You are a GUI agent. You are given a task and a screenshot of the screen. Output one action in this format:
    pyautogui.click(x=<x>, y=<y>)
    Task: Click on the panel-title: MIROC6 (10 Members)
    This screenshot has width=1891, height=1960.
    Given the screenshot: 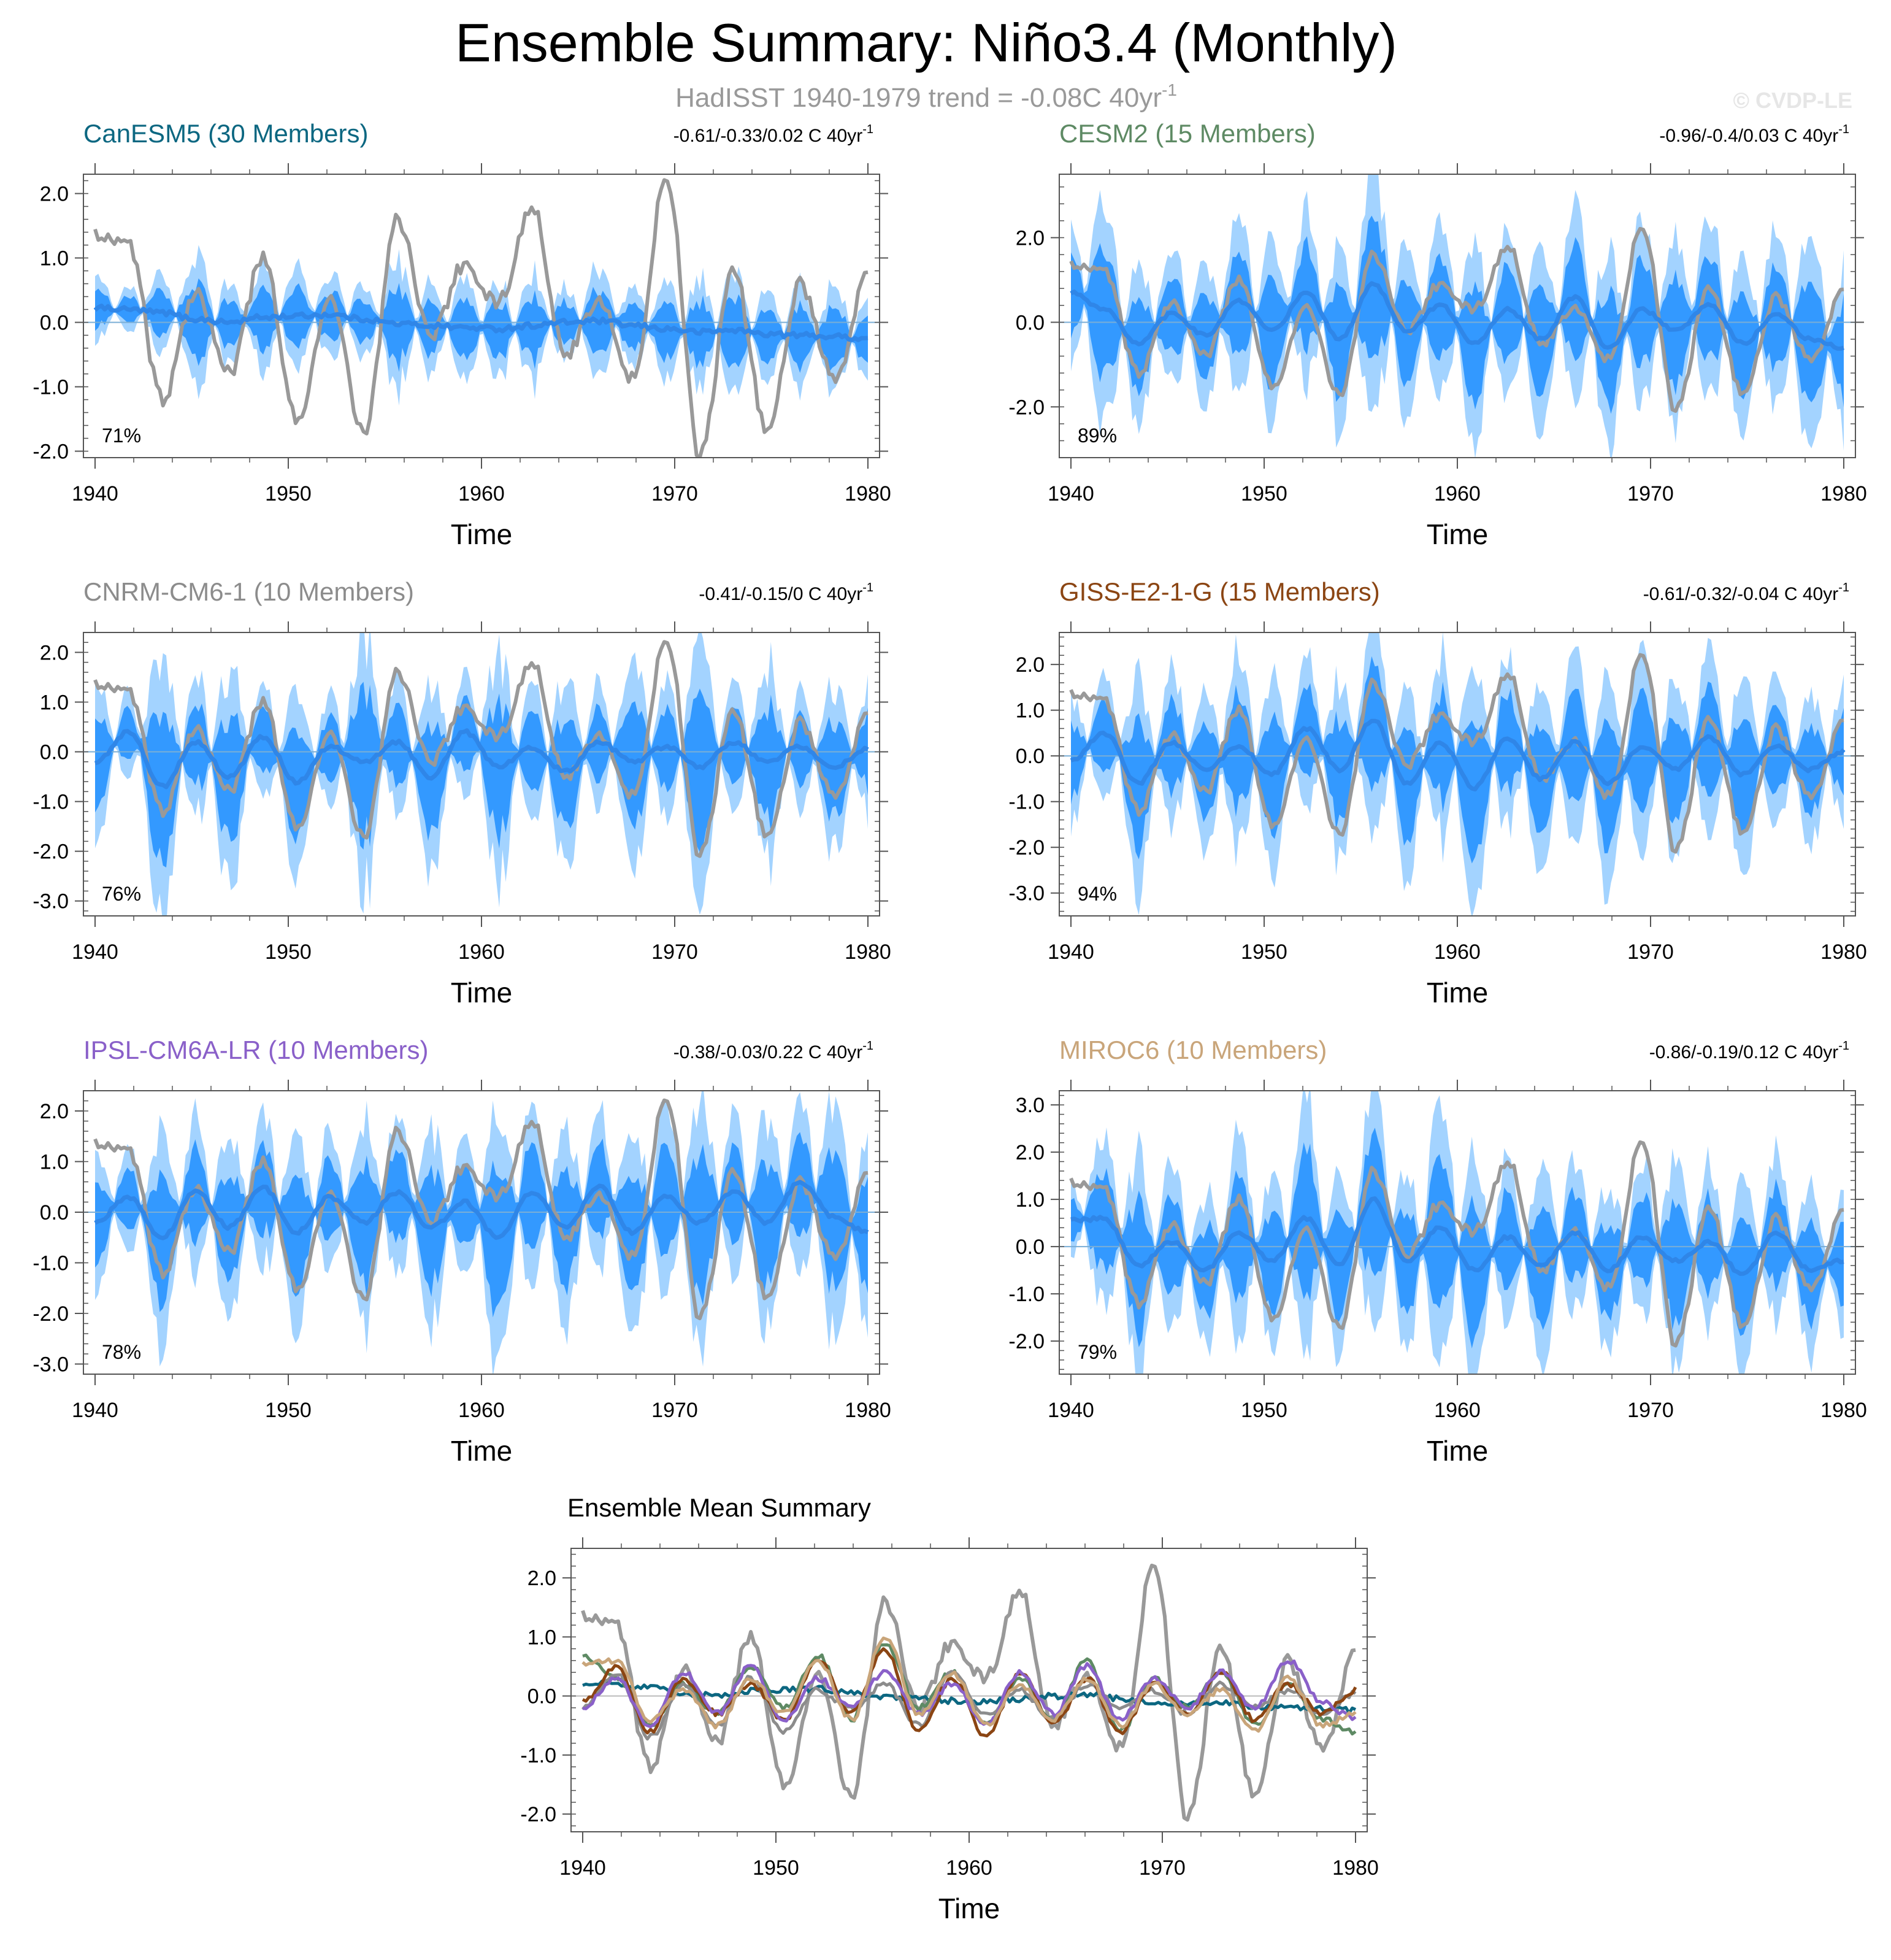 What is the action you would take?
    pyautogui.click(x=1193, y=1050)
    